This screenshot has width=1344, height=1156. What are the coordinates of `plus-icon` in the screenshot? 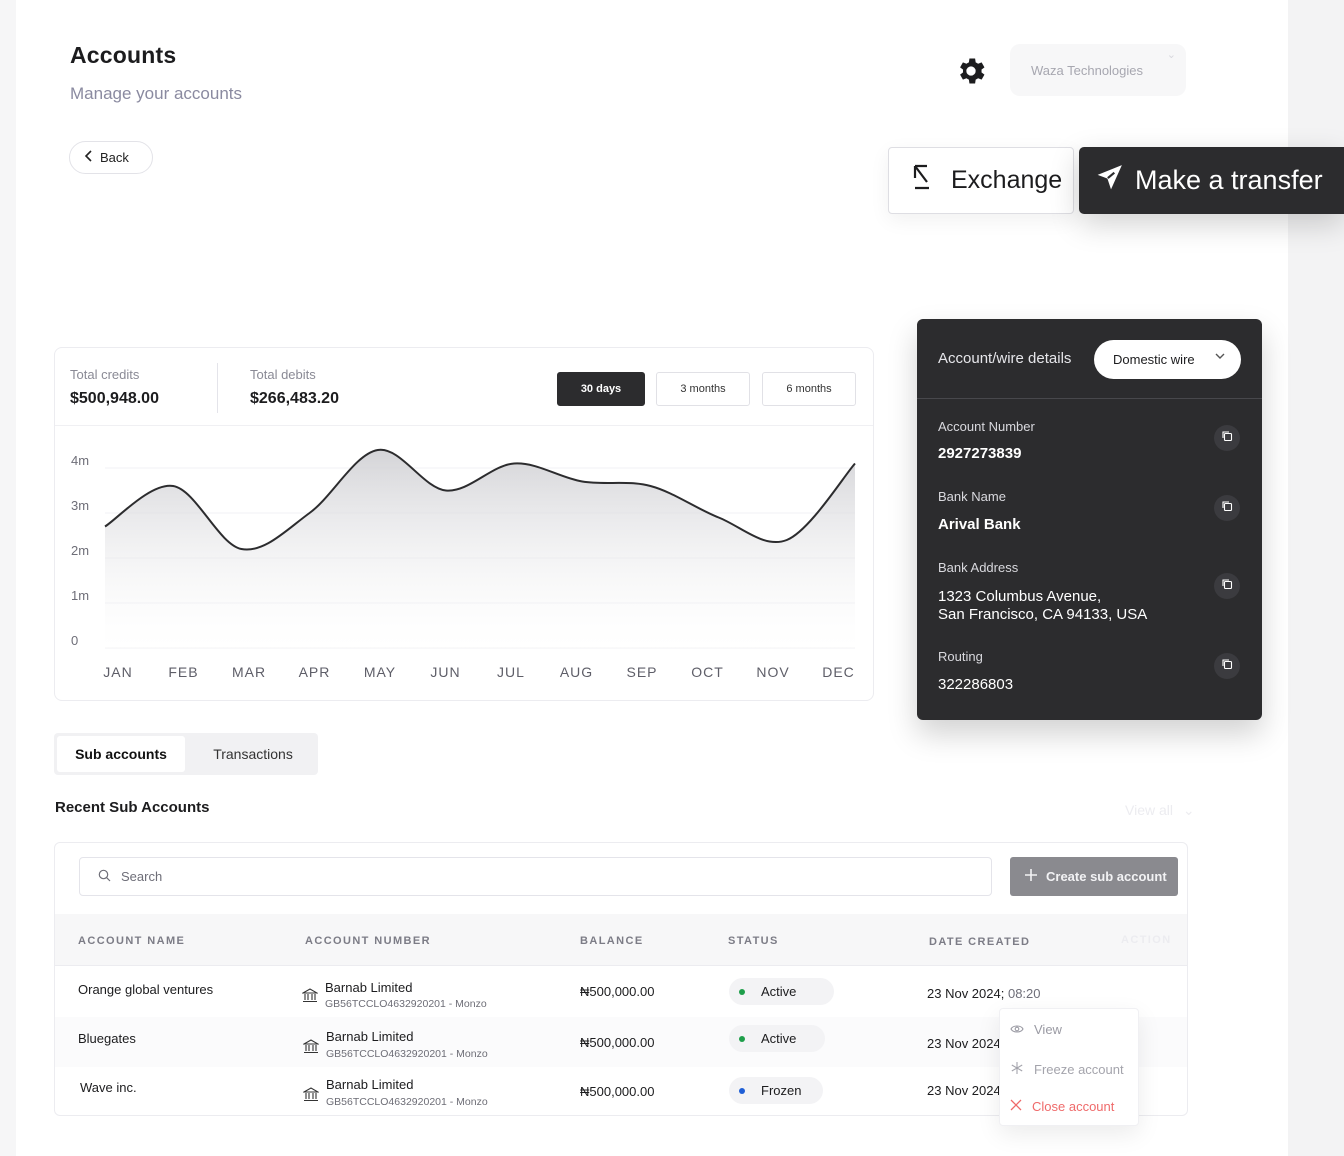 It's located at (1031, 876).